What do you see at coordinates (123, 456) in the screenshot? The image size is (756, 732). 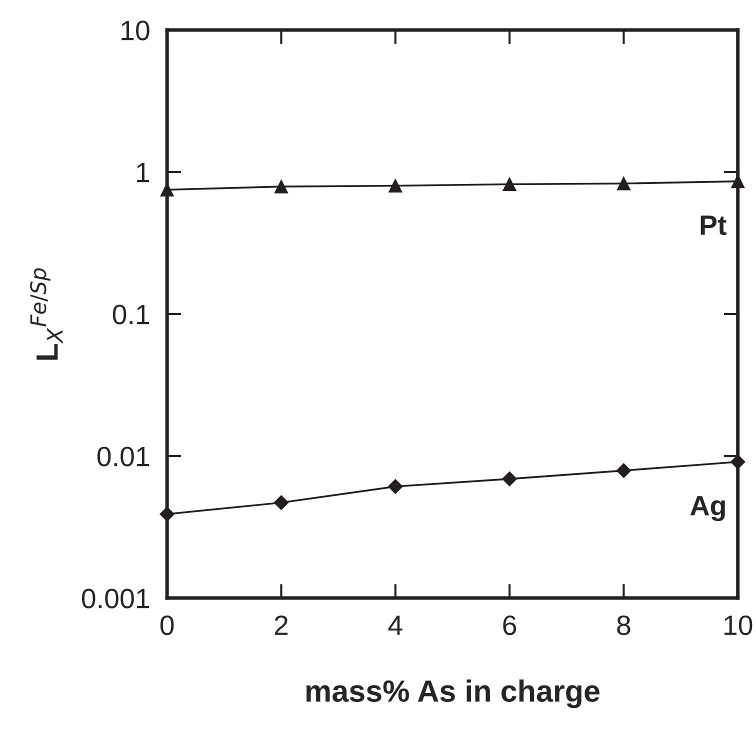 I see `y-tick-label: 0.01` at bounding box center [123, 456].